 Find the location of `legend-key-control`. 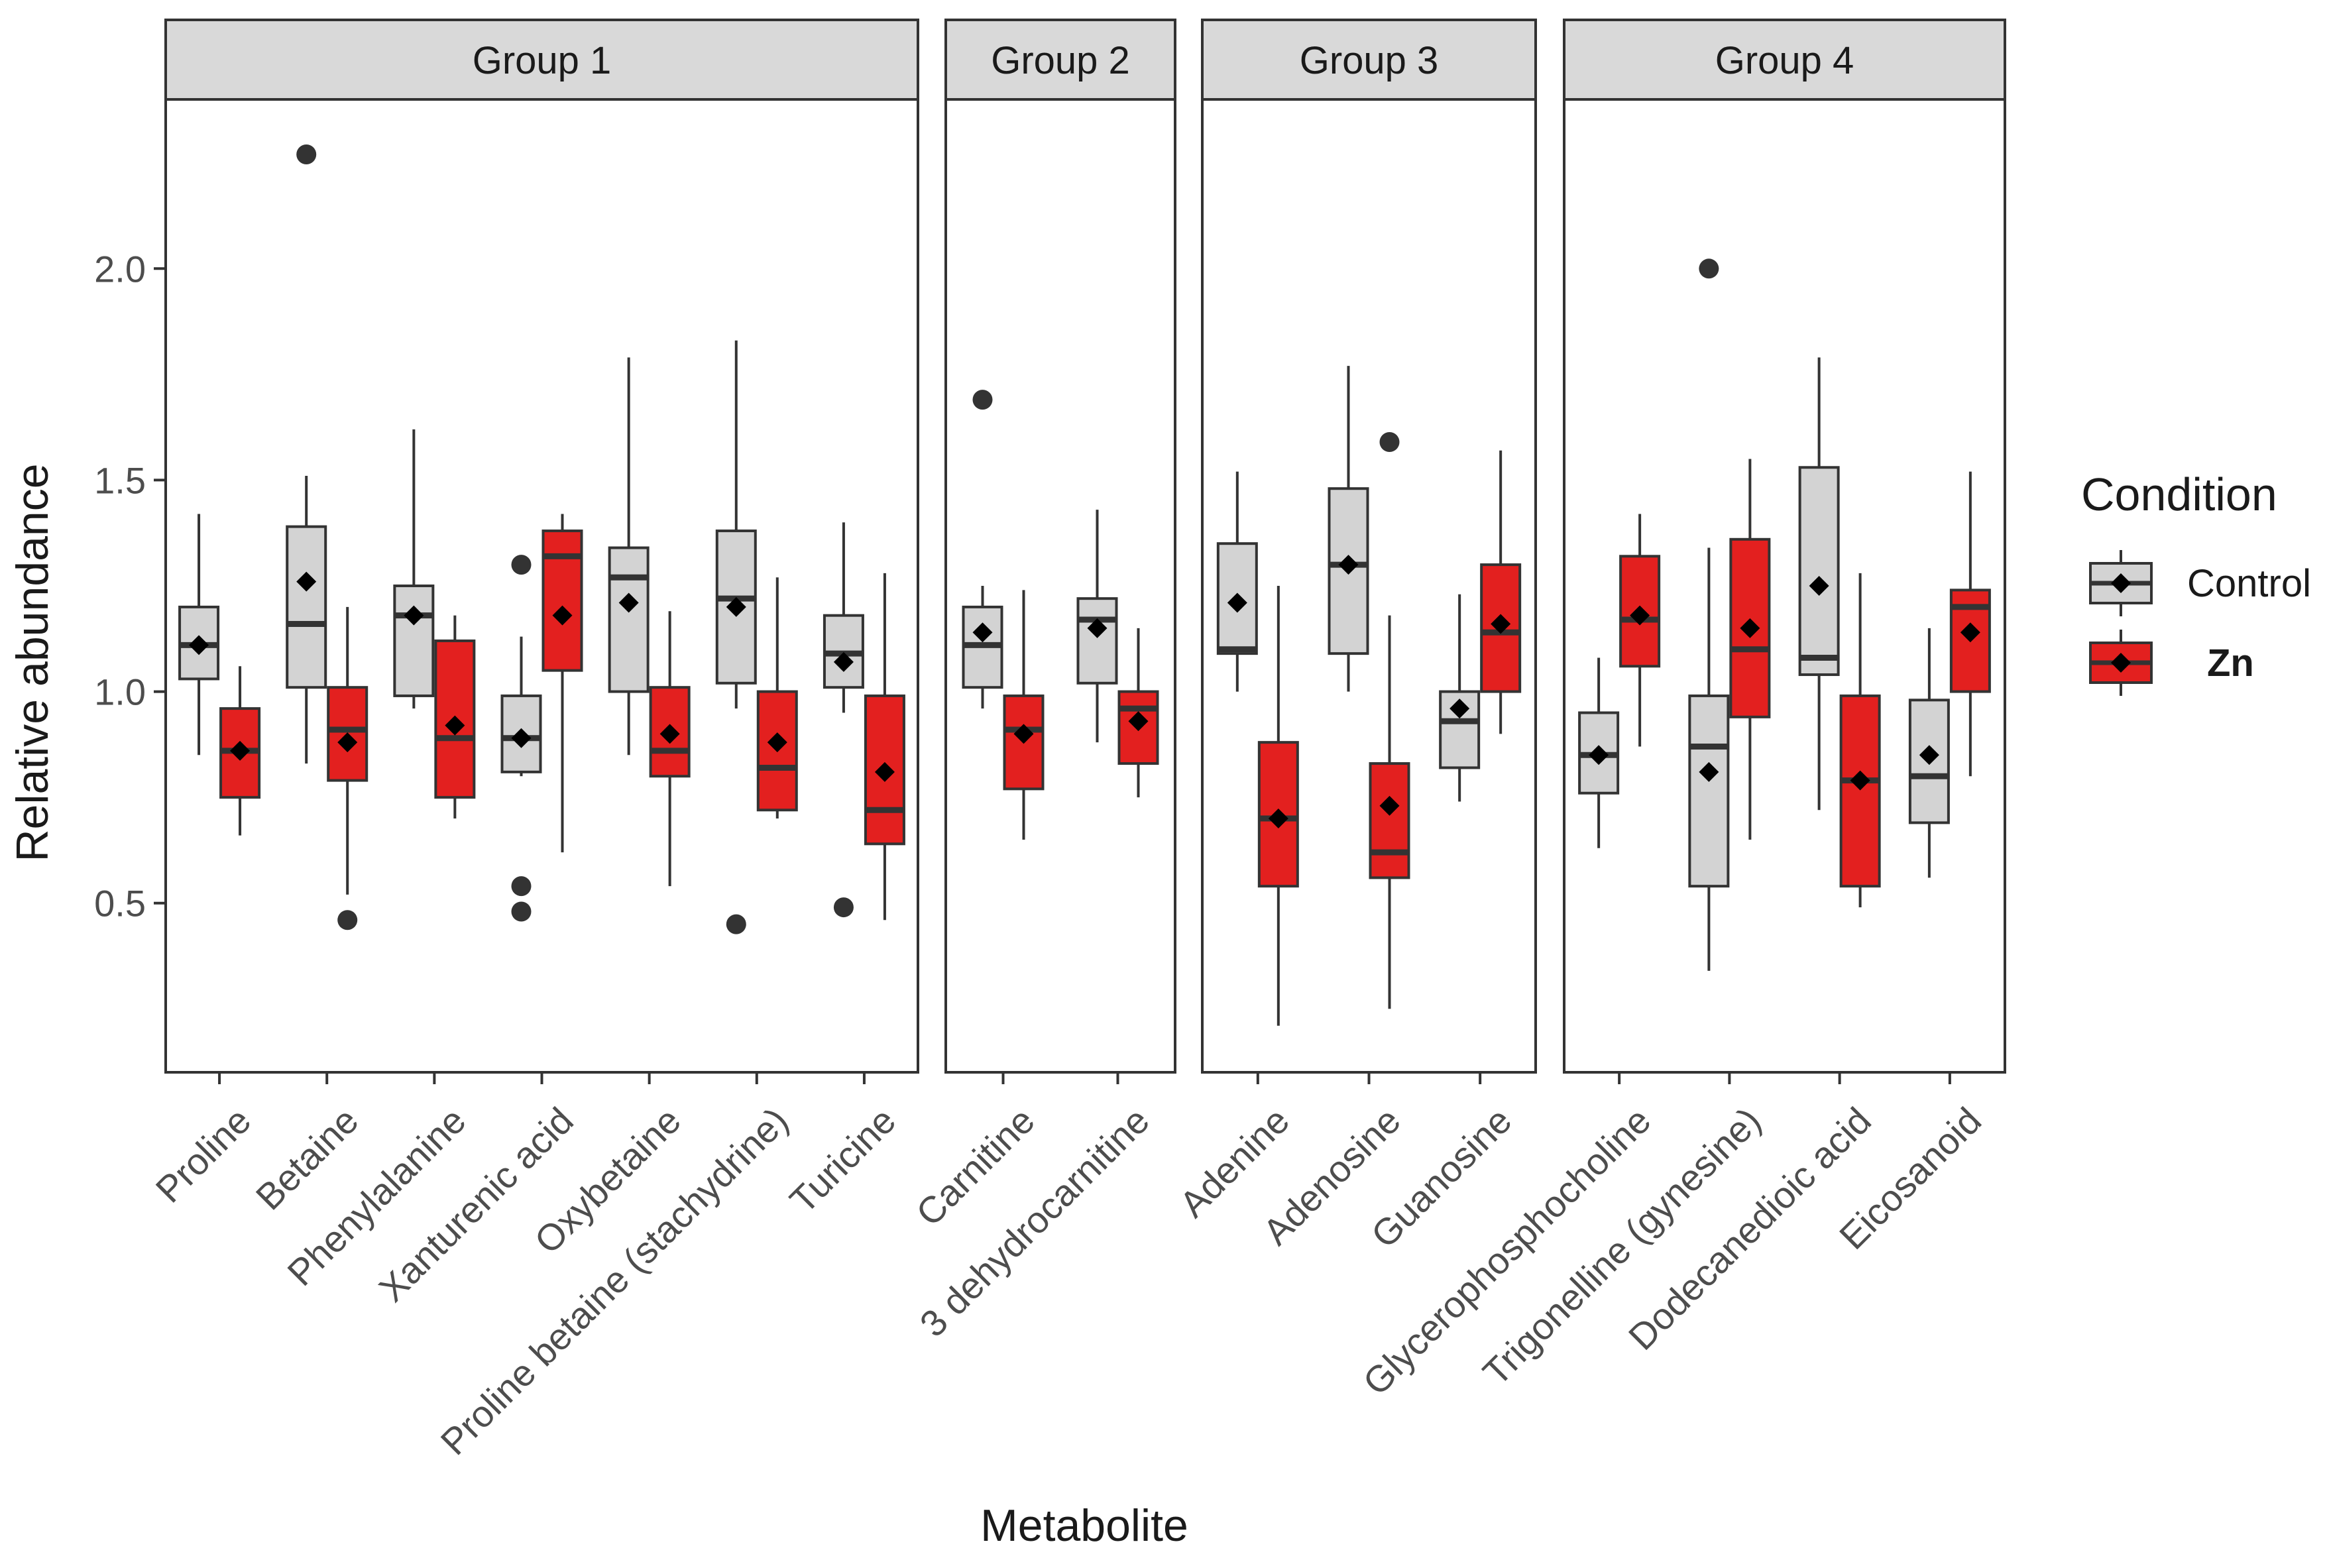

legend-key-control is located at coordinates (2121, 583).